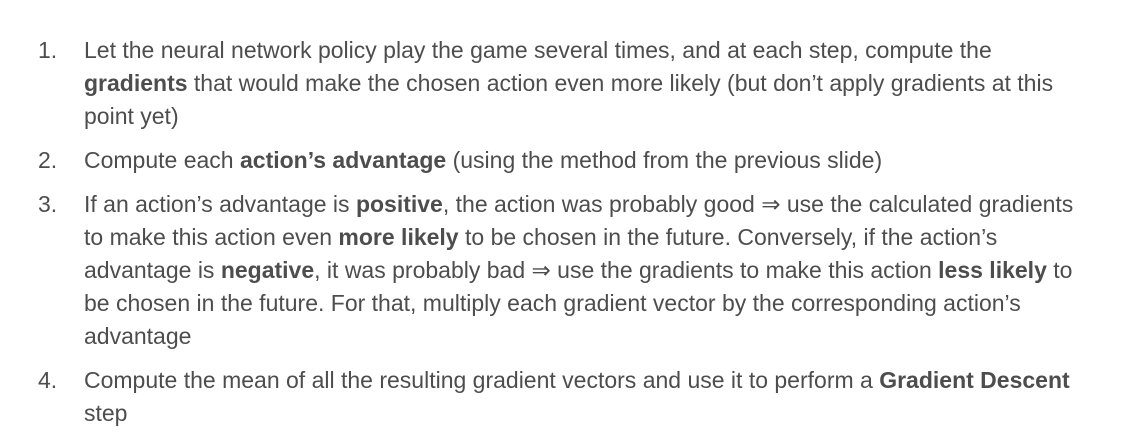  Describe the element at coordinates (48, 204) in the screenshot. I see `step-number: 3.` at that location.